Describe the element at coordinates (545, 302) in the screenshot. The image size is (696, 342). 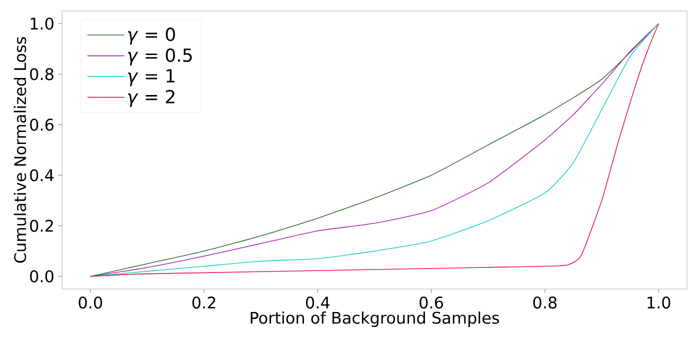
I see `x-tick-label: 0.8` at that location.